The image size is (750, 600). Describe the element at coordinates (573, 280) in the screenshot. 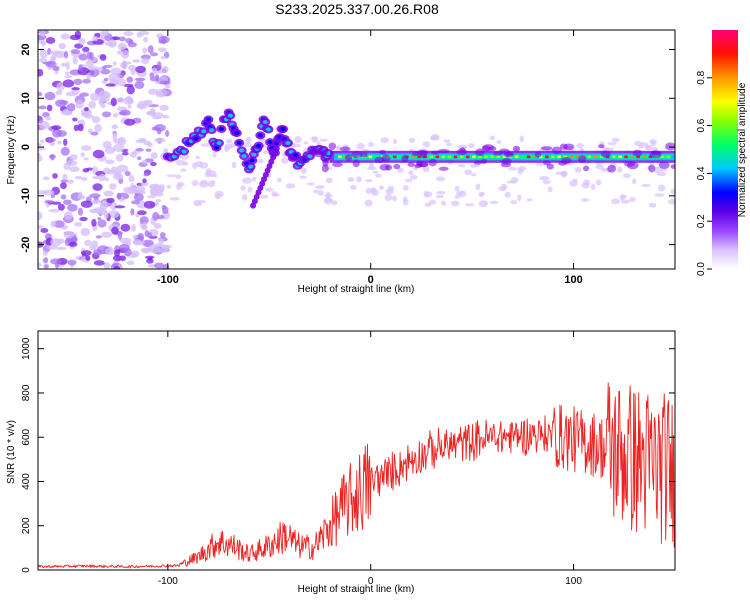

I see `spectrogram-xtick-label: 100` at that location.